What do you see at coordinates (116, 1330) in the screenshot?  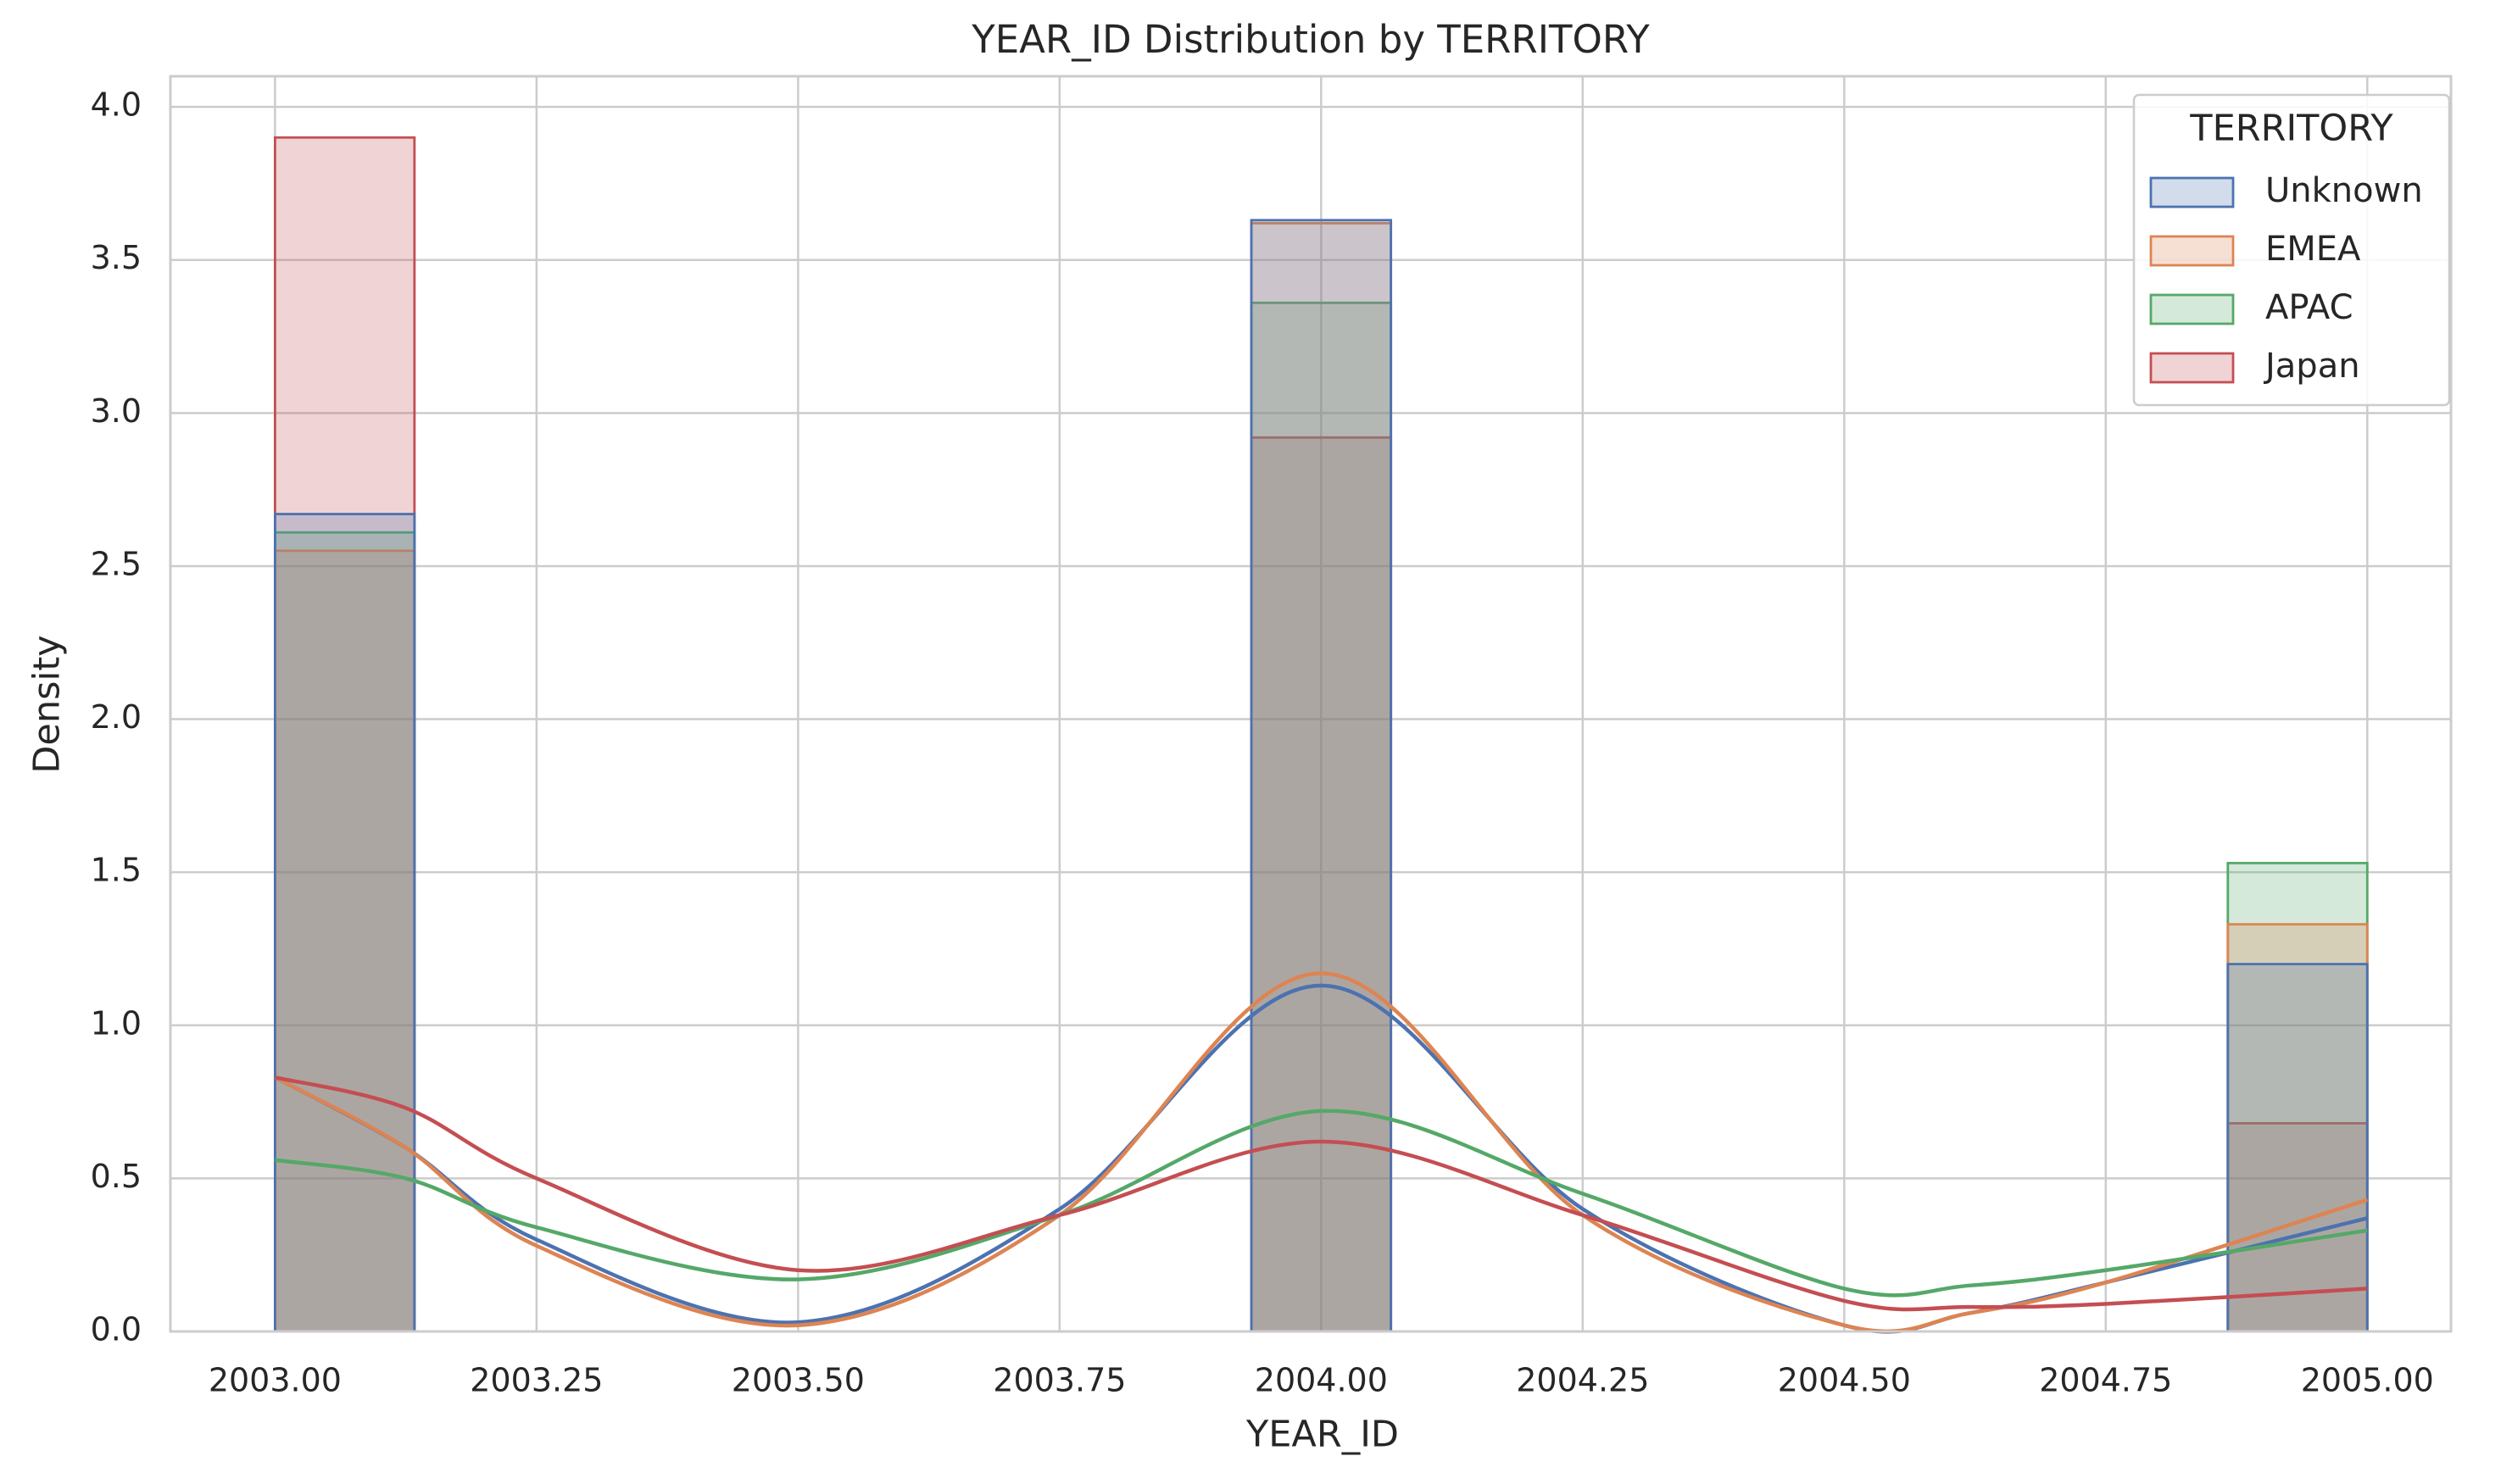 I see `y-tick-label: 0.0` at bounding box center [116, 1330].